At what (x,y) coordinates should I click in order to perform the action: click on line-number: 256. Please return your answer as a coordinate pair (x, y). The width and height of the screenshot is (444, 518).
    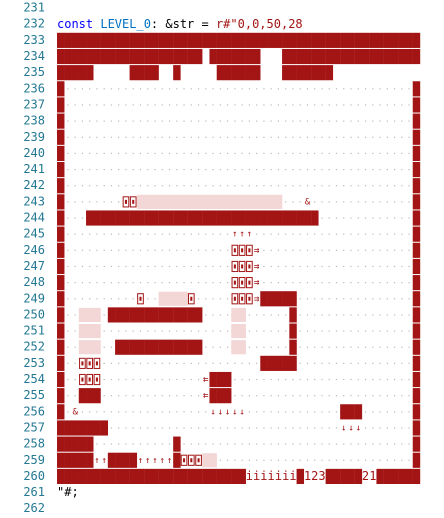
    Looking at the image, I should click on (34, 411).